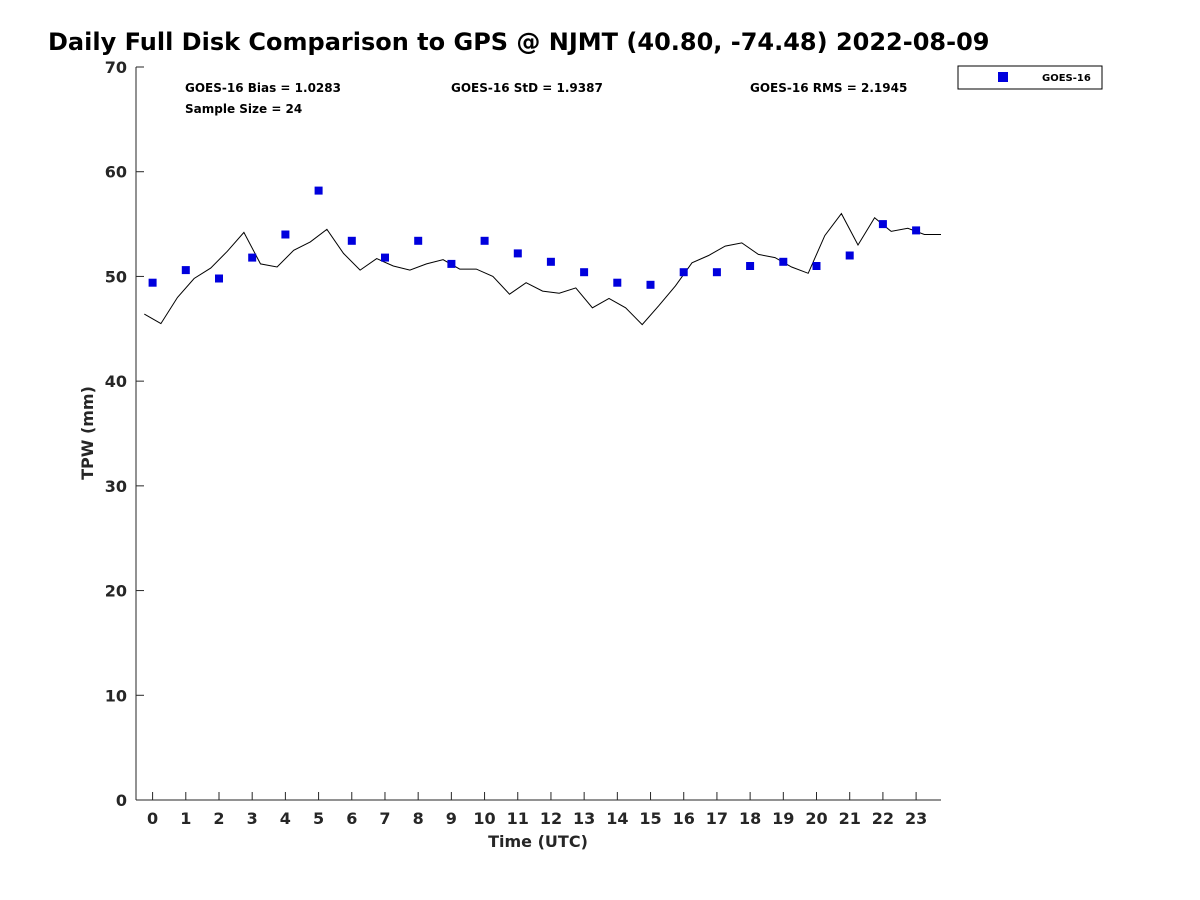 Image resolution: width=1200 pixels, height=900 pixels. I want to click on x-tick-label: 12, so click(551, 818).